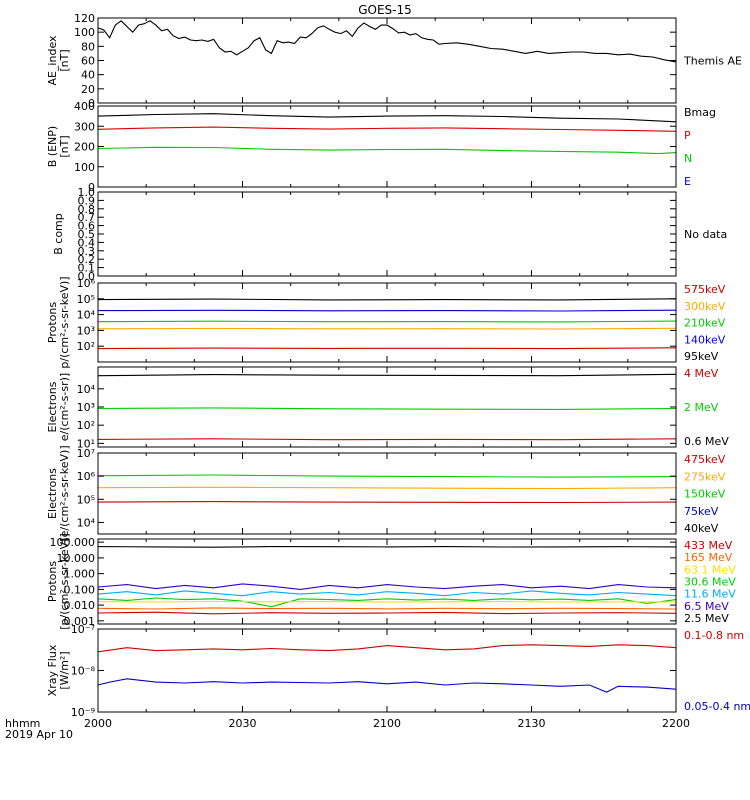 This screenshot has width=750, height=800. What do you see at coordinates (701, 373) in the screenshot?
I see `legend-label: 4 MeV` at bounding box center [701, 373].